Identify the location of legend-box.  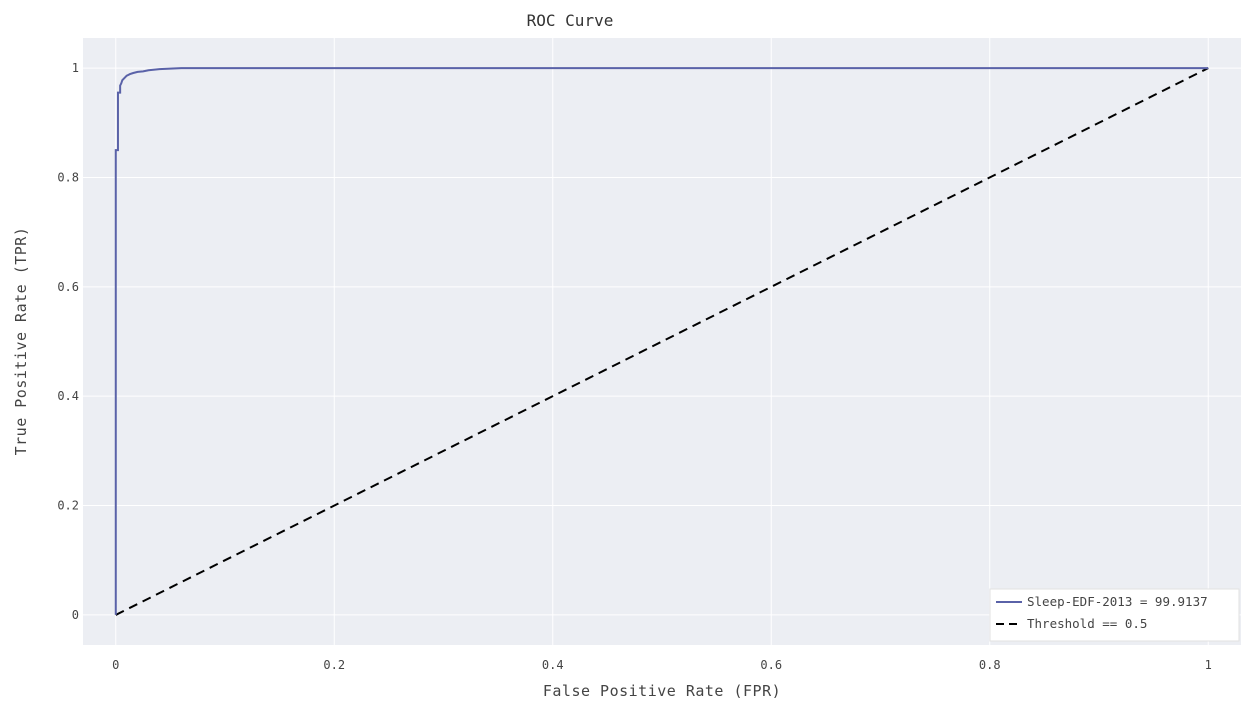
(1114, 615).